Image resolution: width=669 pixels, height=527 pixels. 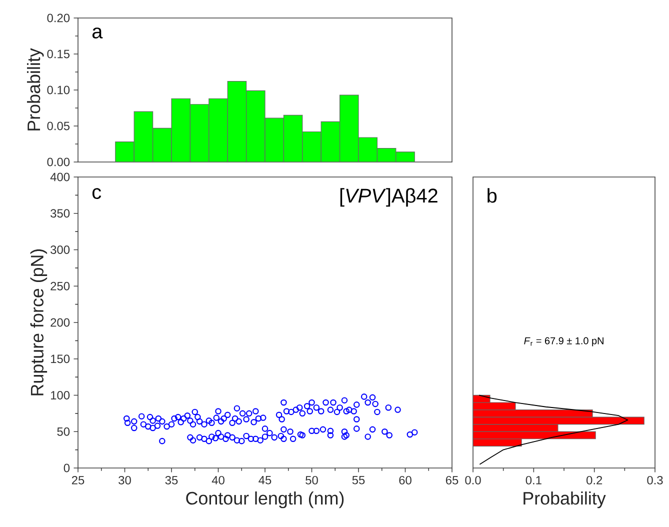 What do you see at coordinates (60, 250) in the screenshot?
I see `y-tick-label: 300` at bounding box center [60, 250].